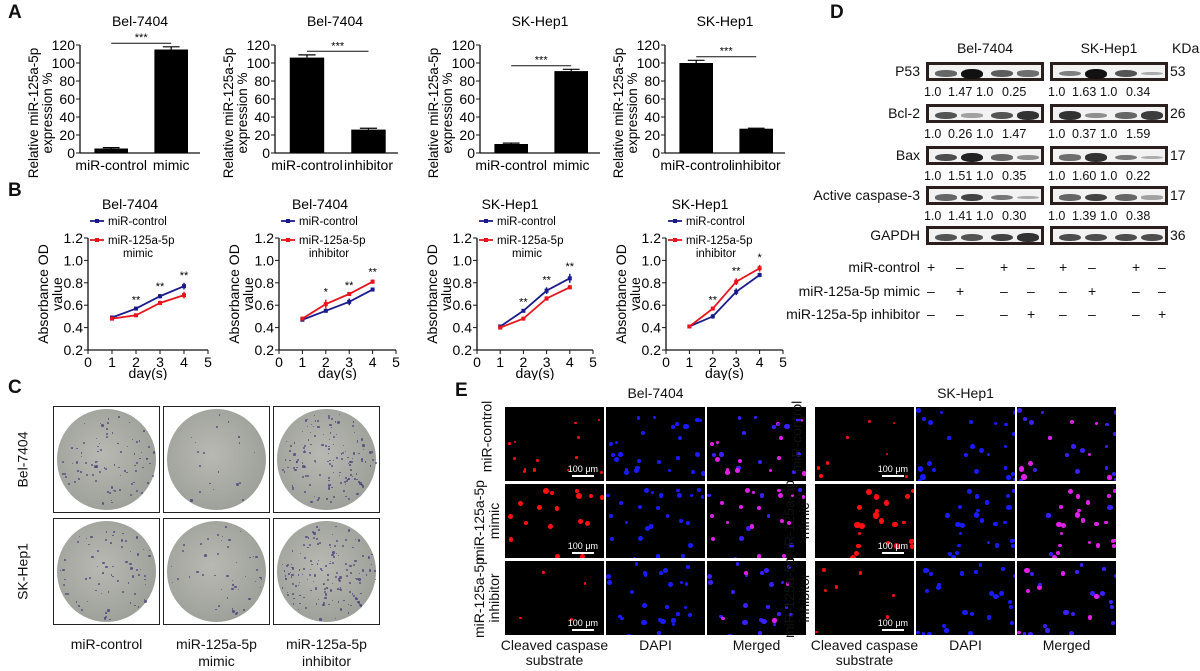 The width and height of the screenshot is (1200, 671). Describe the element at coordinates (713, 362) in the screenshot. I see `x-tick-label: 2` at that location.